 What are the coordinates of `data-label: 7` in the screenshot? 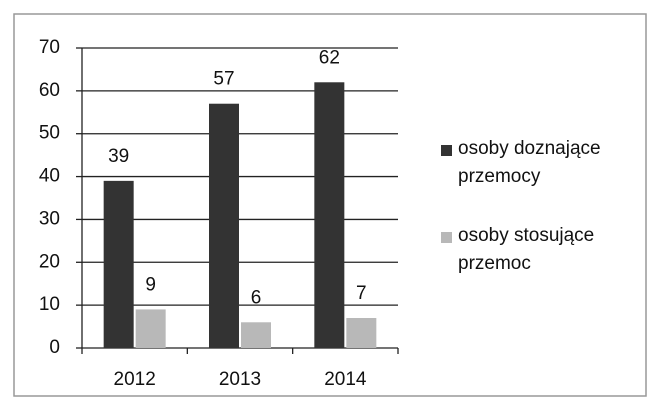 It's located at (361, 293).